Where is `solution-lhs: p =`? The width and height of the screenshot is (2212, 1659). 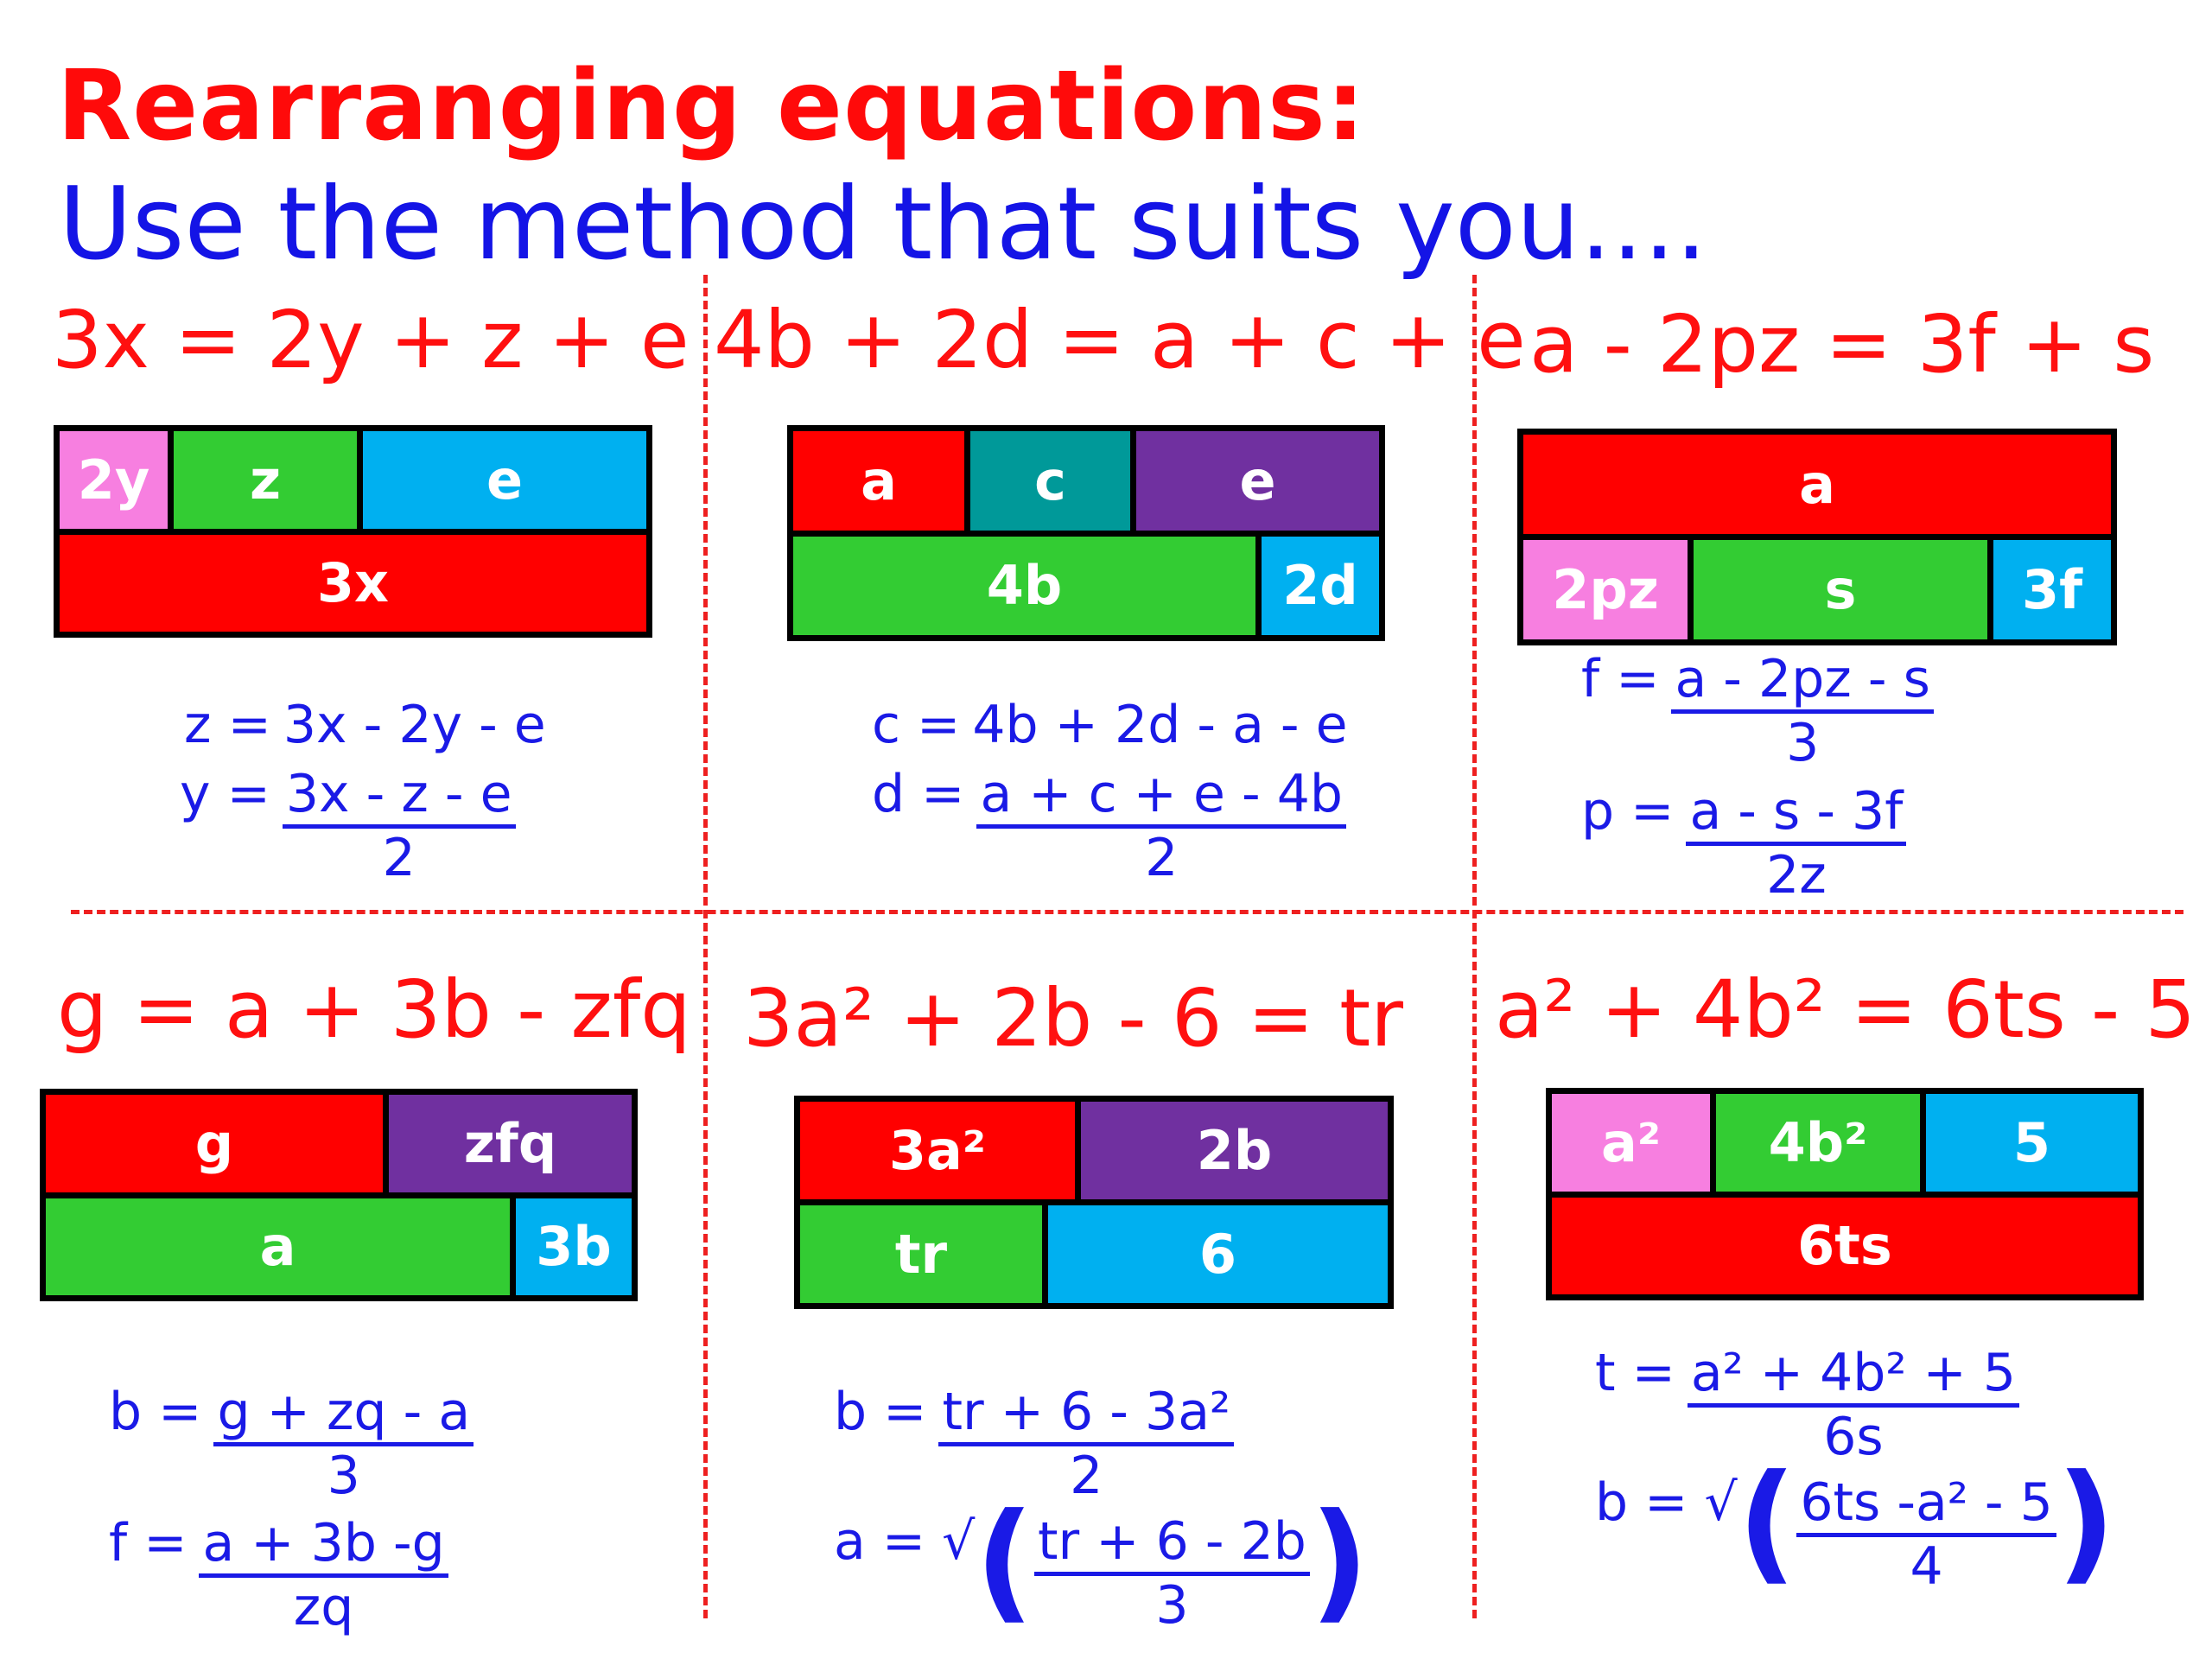 solution-lhs: p = is located at coordinates (1628, 811).